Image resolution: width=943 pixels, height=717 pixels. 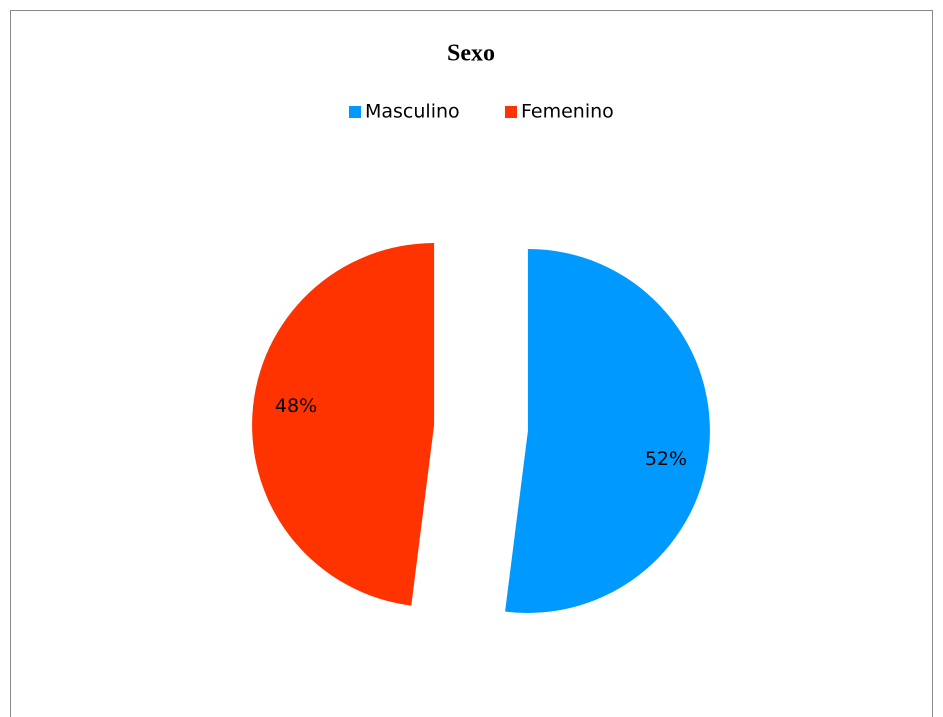 I want to click on data-label: 48%, so click(x=296, y=406).